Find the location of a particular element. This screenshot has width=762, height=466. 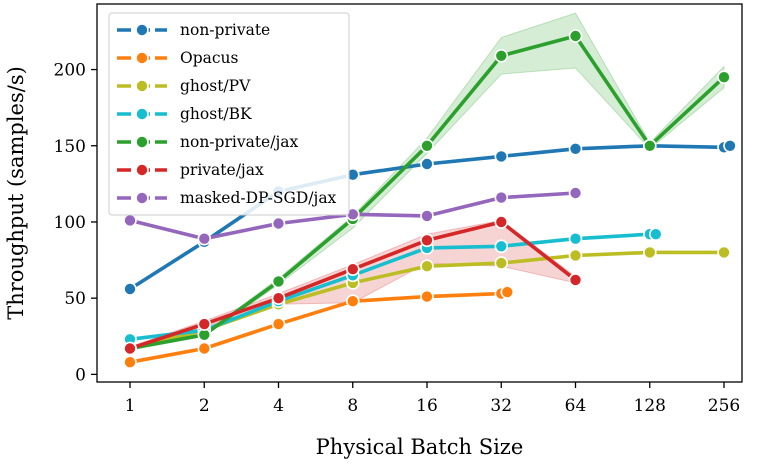

legend-marker-non-private-jax is located at coordinates (142, 142).